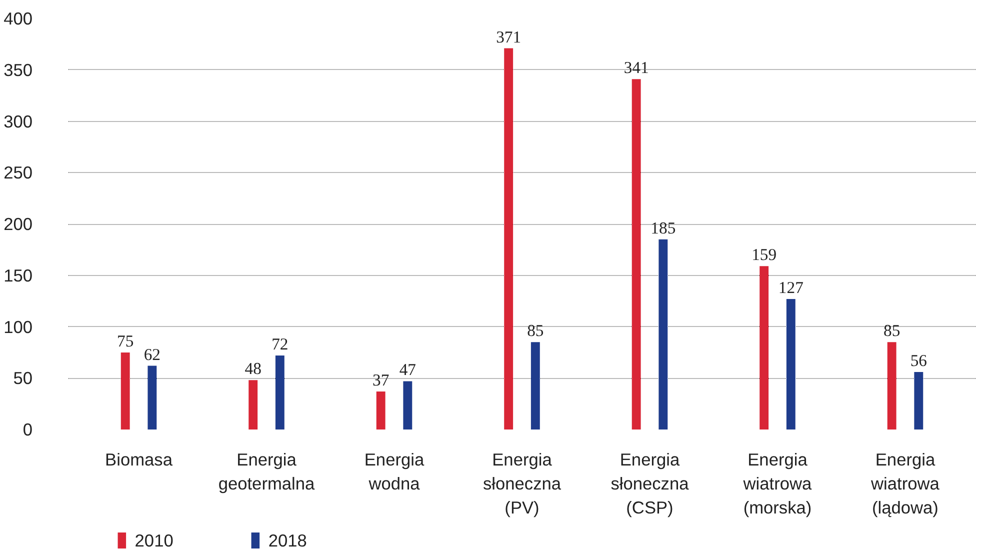 The image size is (989, 560). I want to click on legend-label: 2018, so click(287, 540).